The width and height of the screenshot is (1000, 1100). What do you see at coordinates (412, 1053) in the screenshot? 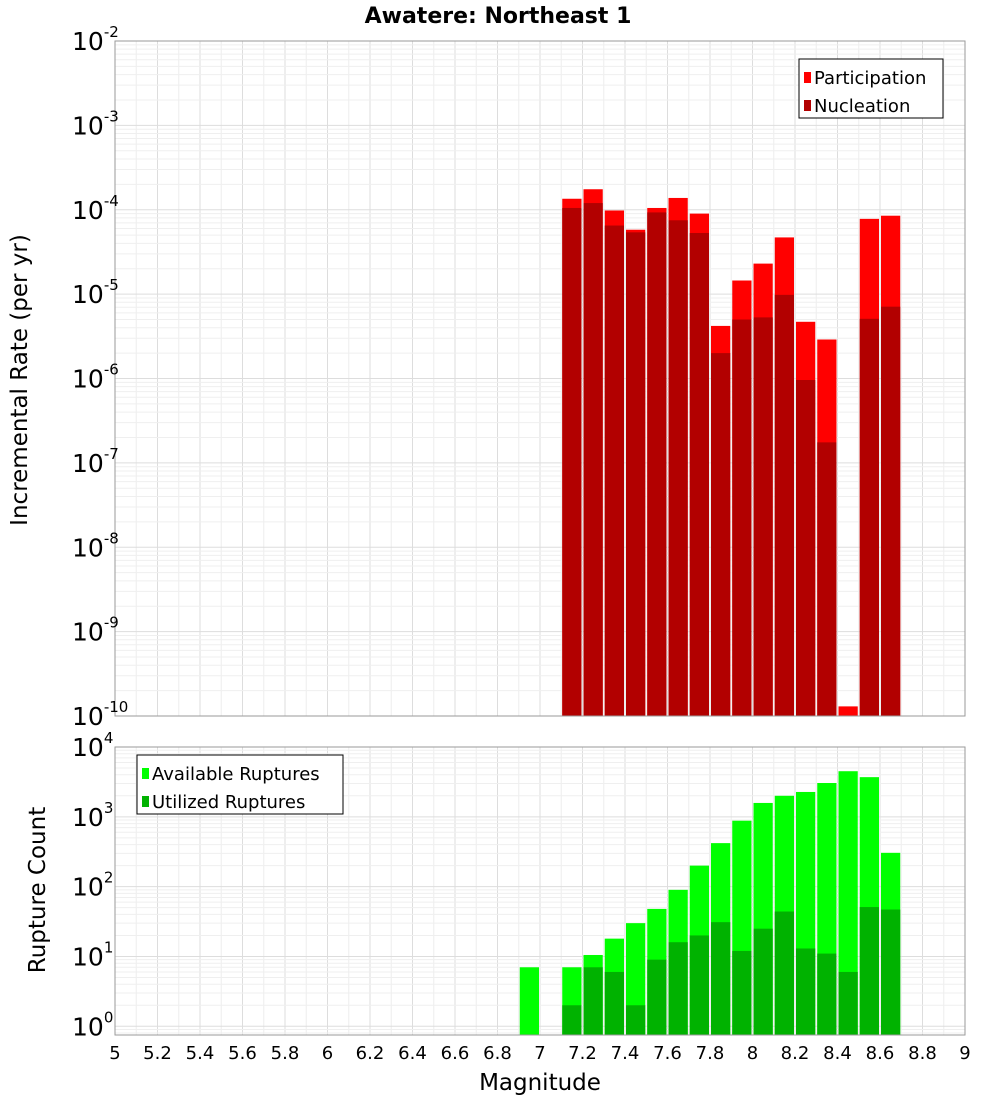
I see `x-tick-label: 6.4` at bounding box center [412, 1053].